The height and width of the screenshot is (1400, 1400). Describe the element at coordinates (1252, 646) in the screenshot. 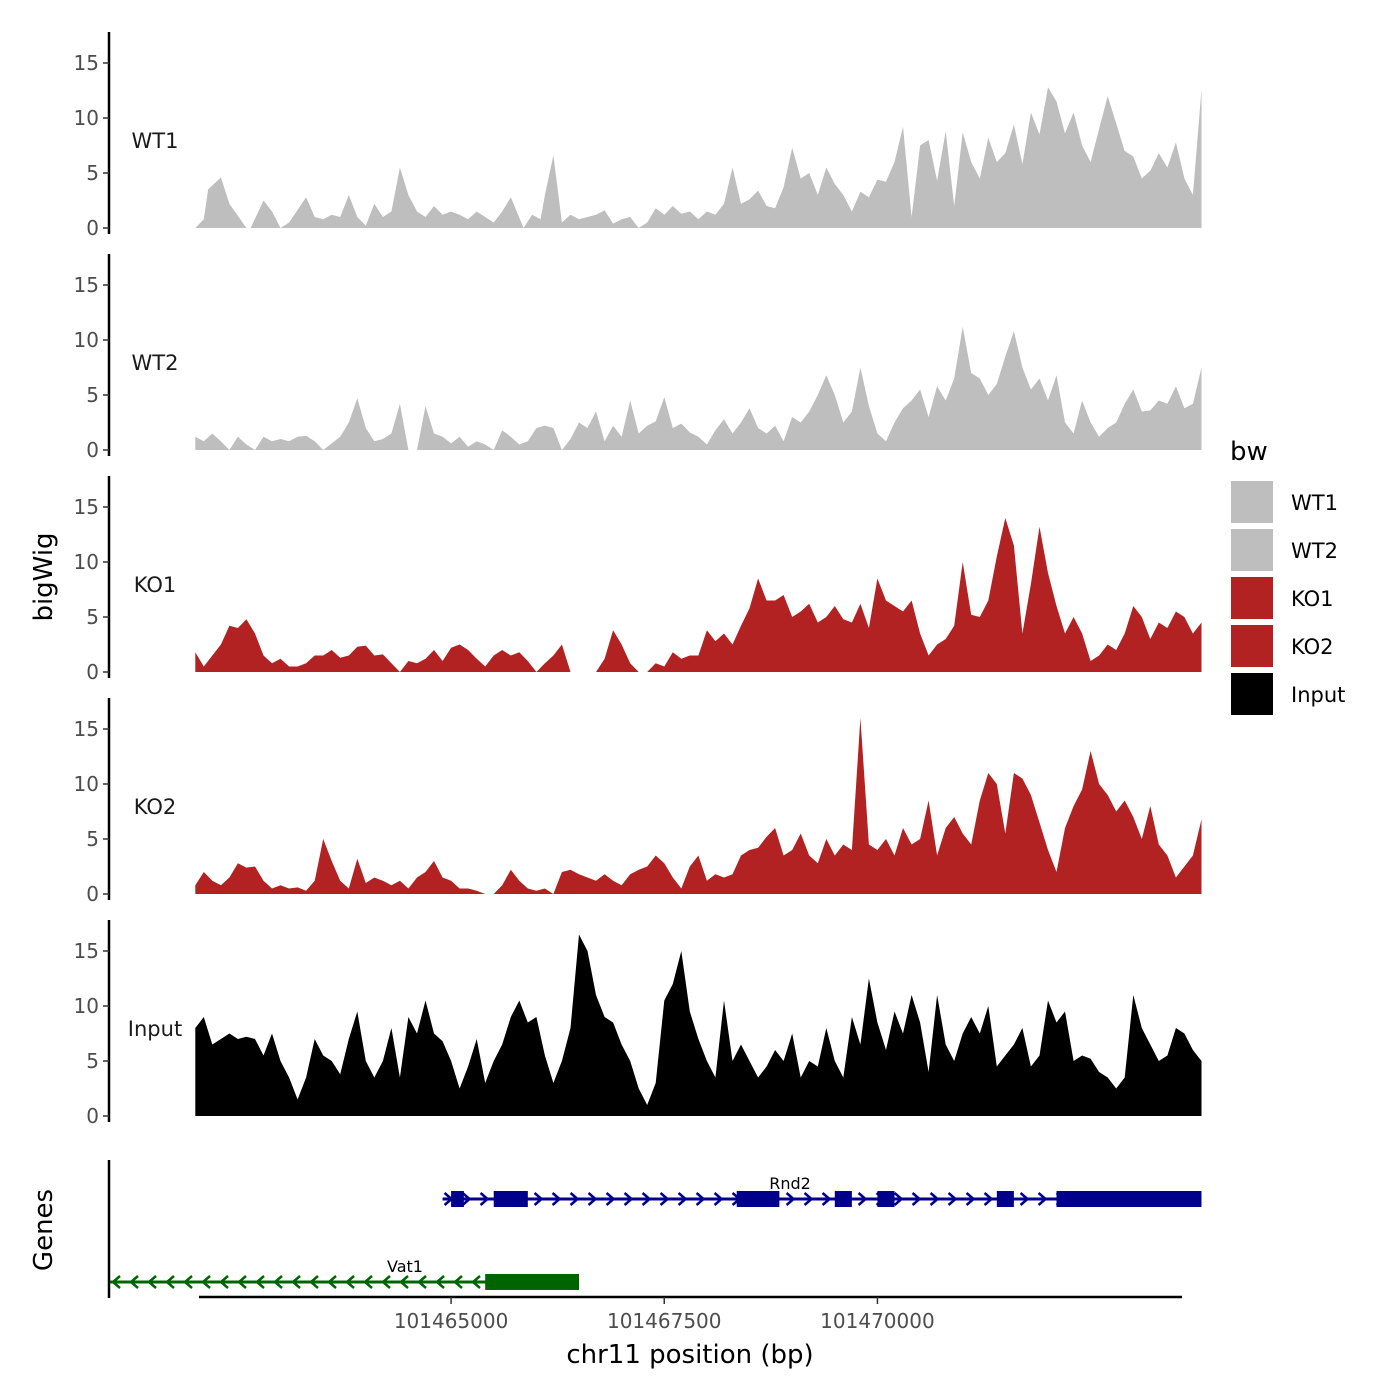

I see `legend-swatch-ko2` at that location.